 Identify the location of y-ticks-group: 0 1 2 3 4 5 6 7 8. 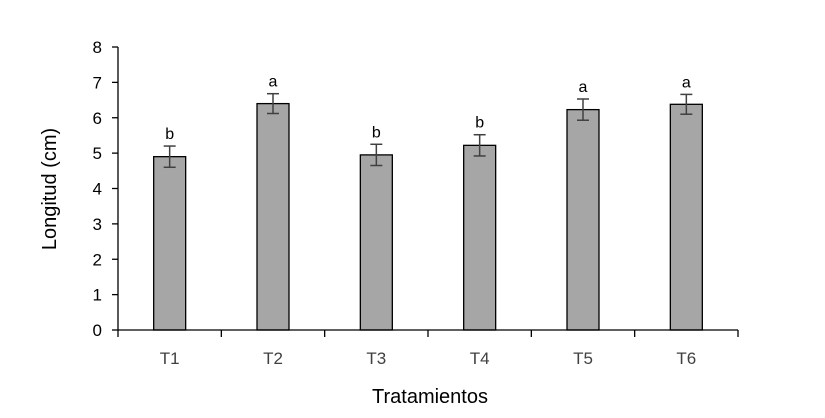
(105, 189).